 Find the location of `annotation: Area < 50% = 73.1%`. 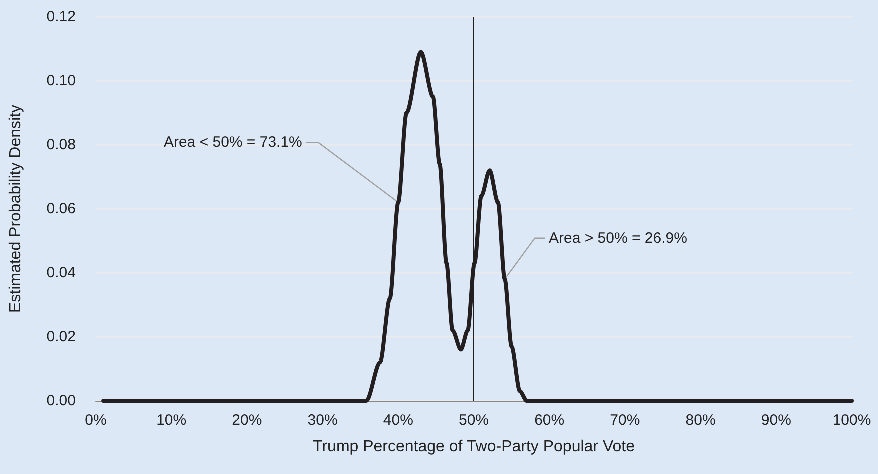

annotation: Area < 50% = 73.1% is located at coordinates (233, 143).